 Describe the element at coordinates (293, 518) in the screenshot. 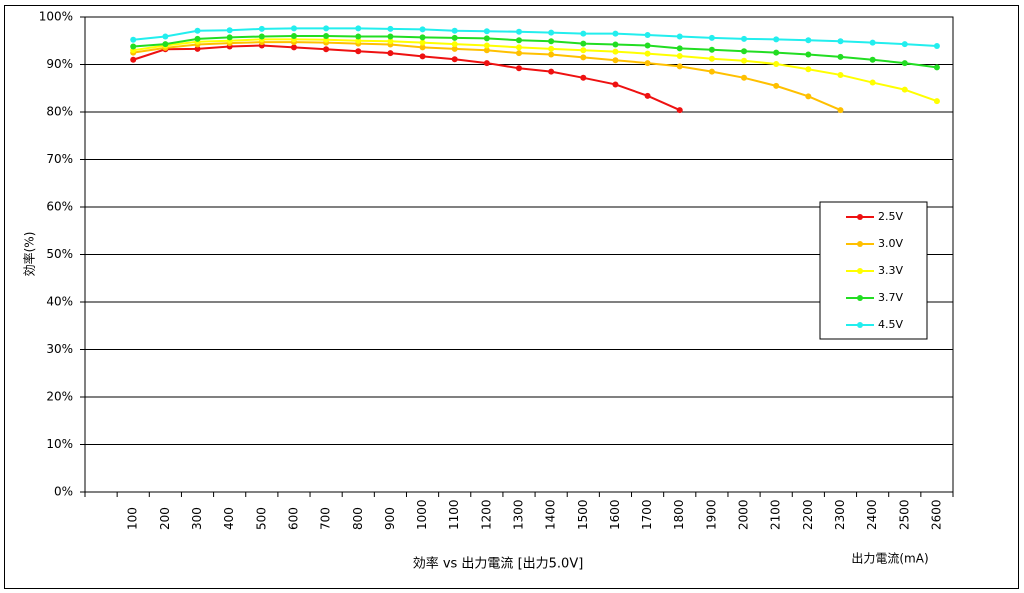

I see `x-tick-label: 600` at that location.